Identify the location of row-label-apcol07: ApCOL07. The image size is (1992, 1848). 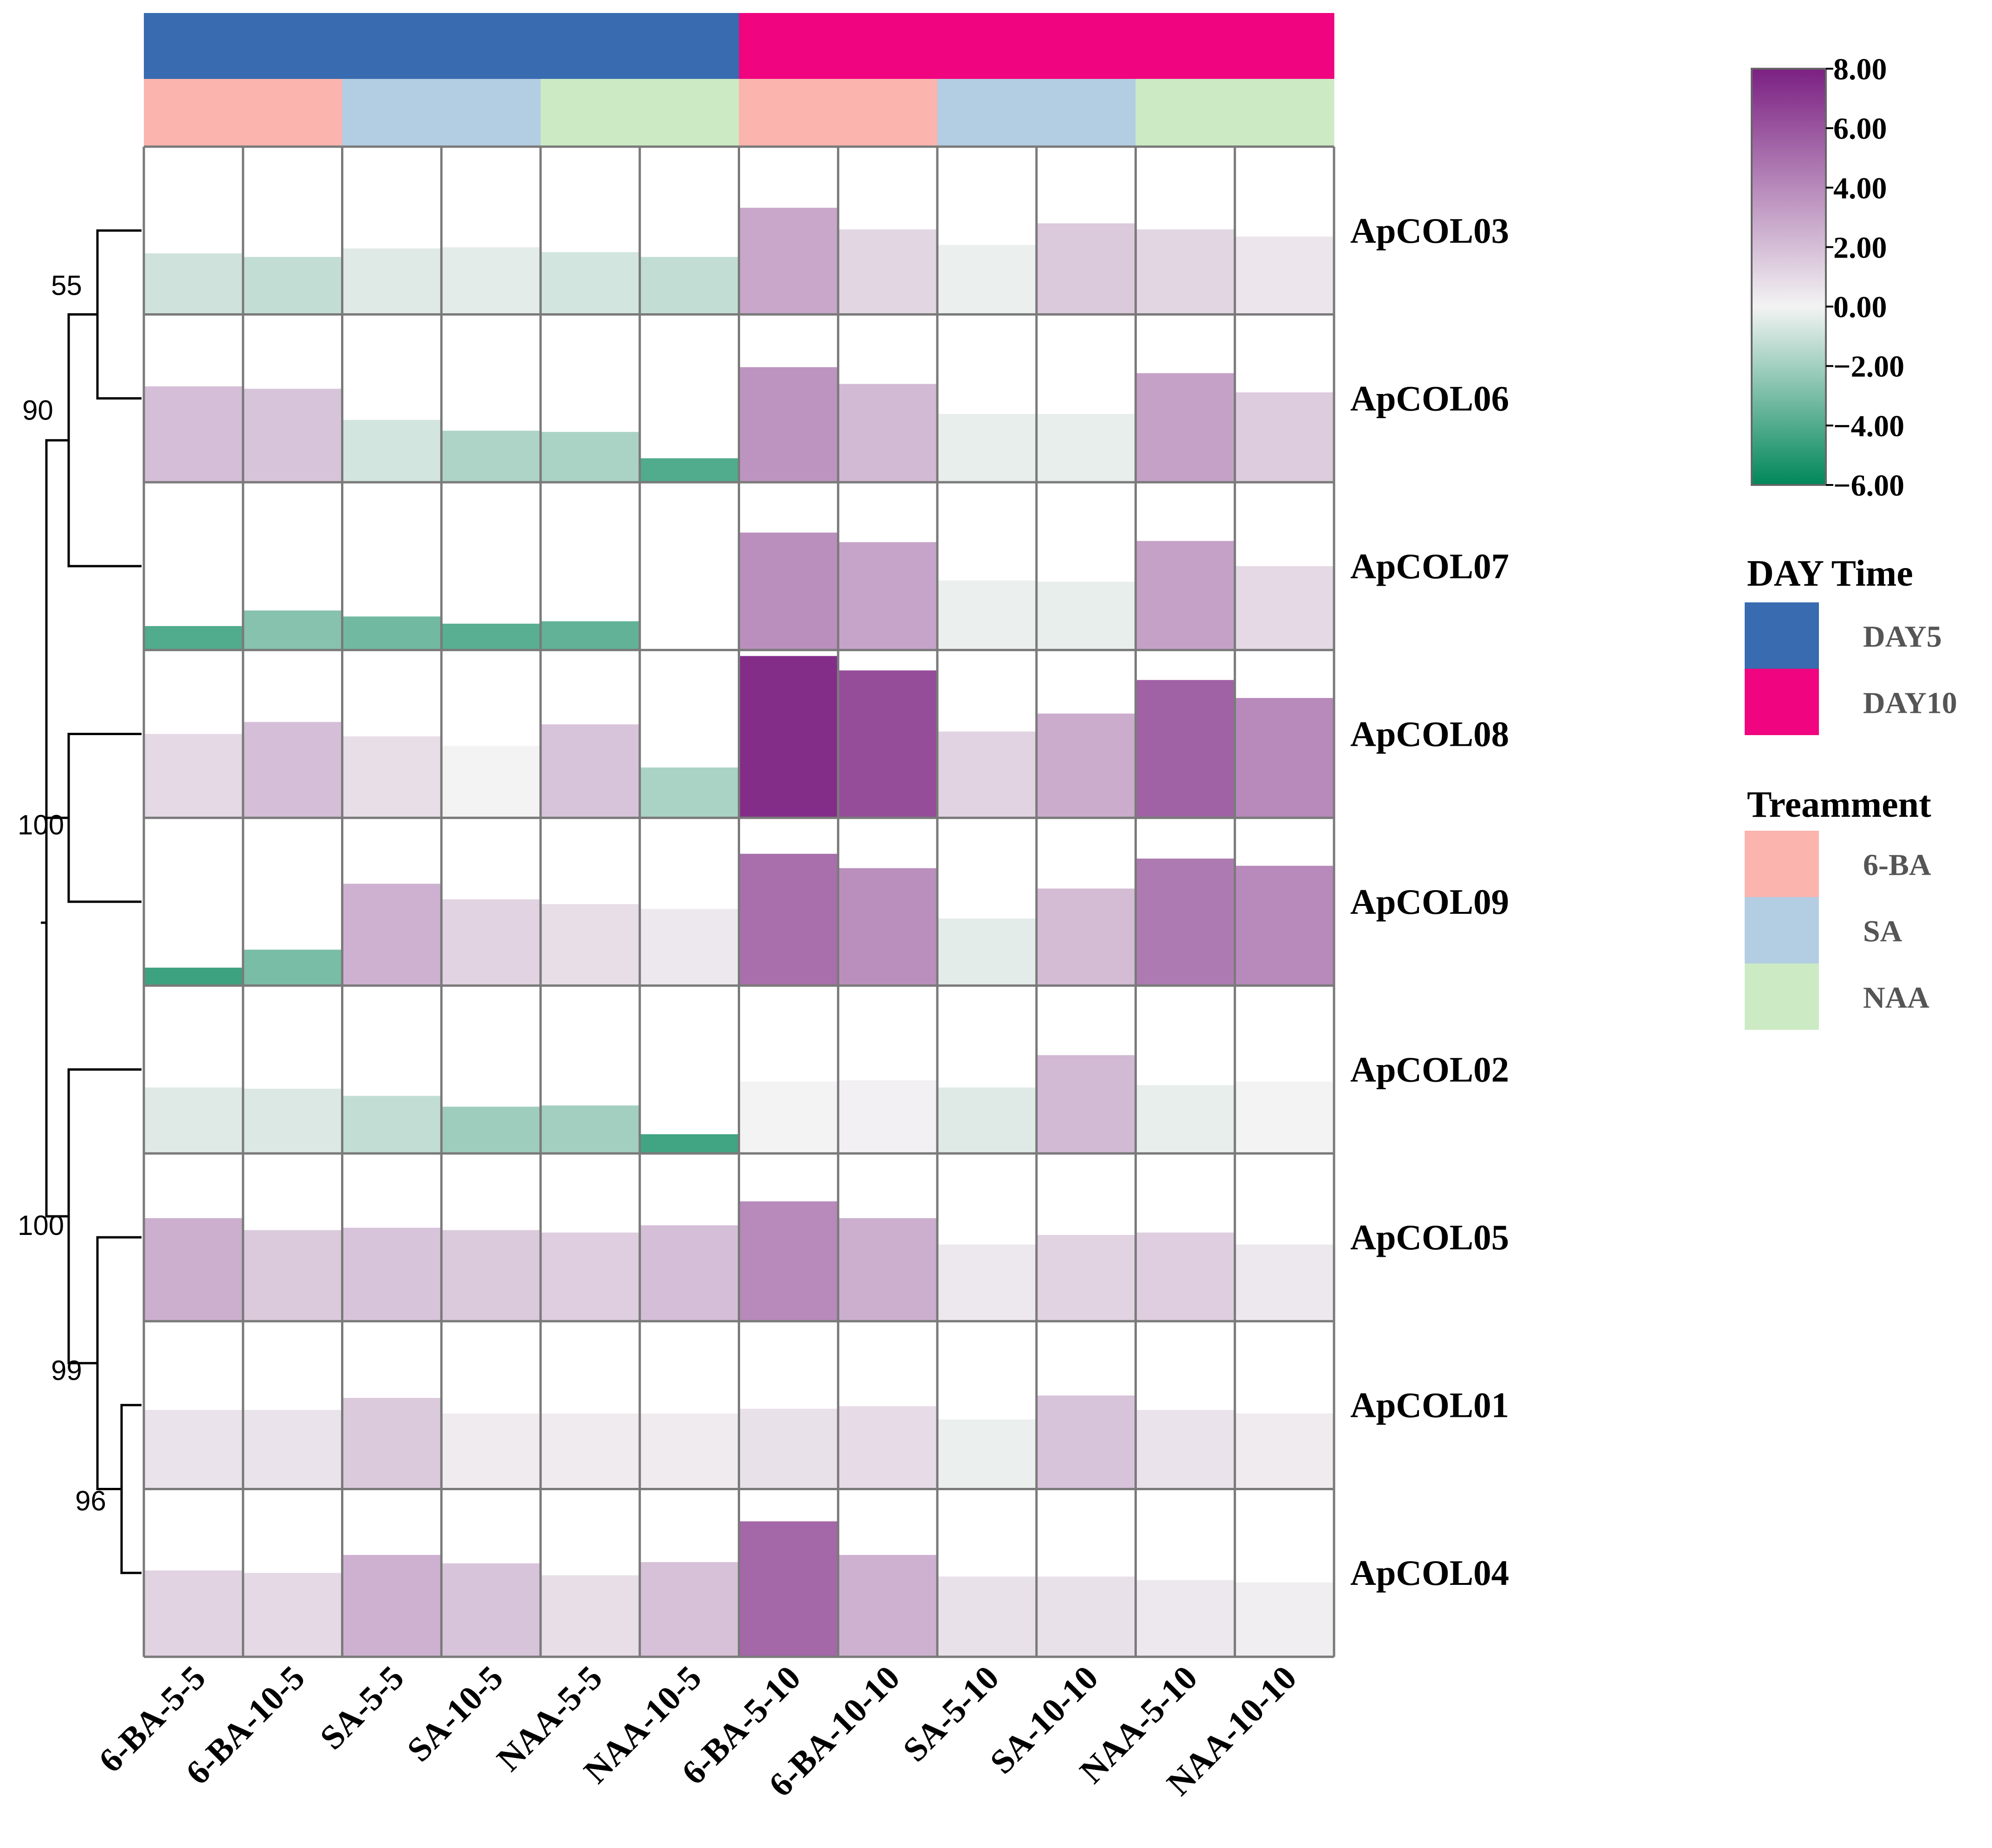
(1429, 566).